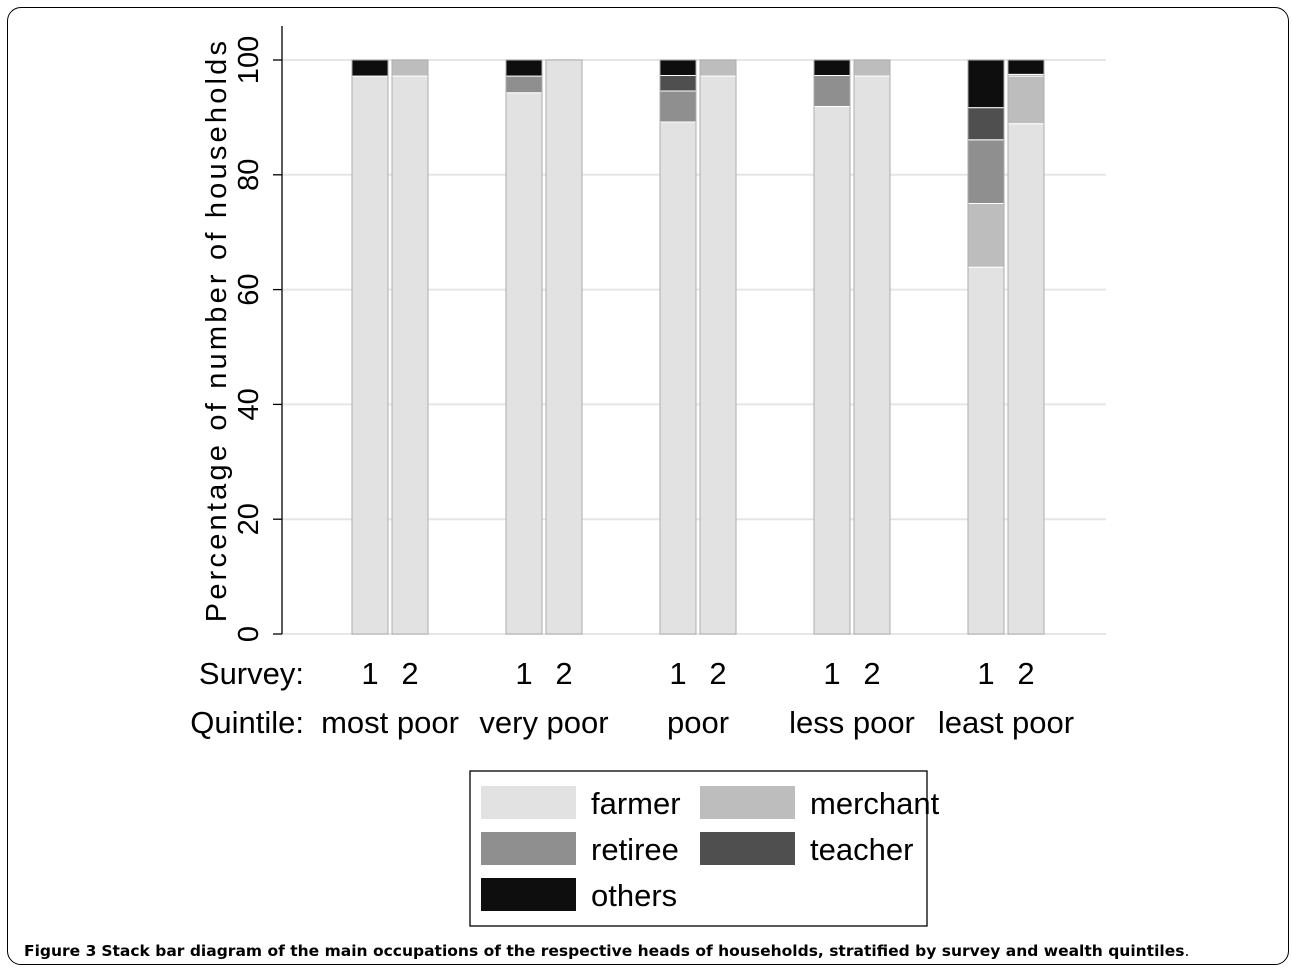 This screenshot has height=970, width=1292. What do you see at coordinates (852, 722) in the screenshot?
I see `quintile-label: less poor` at bounding box center [852, 722].